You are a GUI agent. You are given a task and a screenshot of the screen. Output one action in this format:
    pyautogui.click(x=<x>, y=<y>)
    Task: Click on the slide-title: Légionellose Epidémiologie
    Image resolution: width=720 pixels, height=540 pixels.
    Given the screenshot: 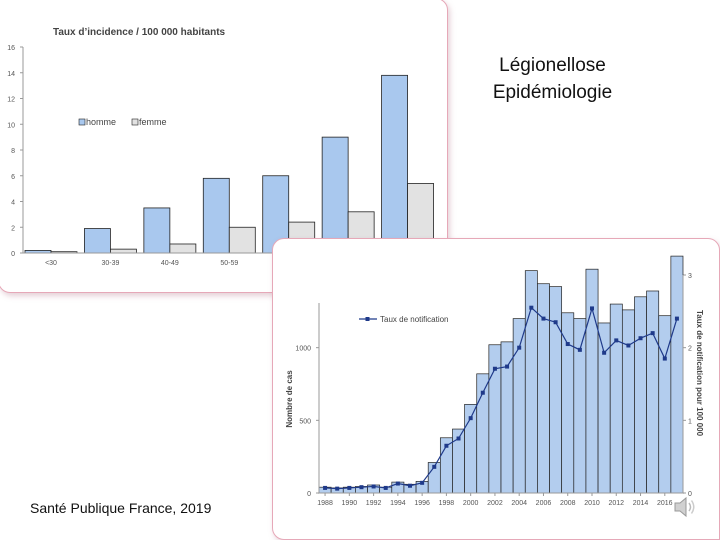 What is the action you would take?
    pyautogui.click(x=552, y=79)
    